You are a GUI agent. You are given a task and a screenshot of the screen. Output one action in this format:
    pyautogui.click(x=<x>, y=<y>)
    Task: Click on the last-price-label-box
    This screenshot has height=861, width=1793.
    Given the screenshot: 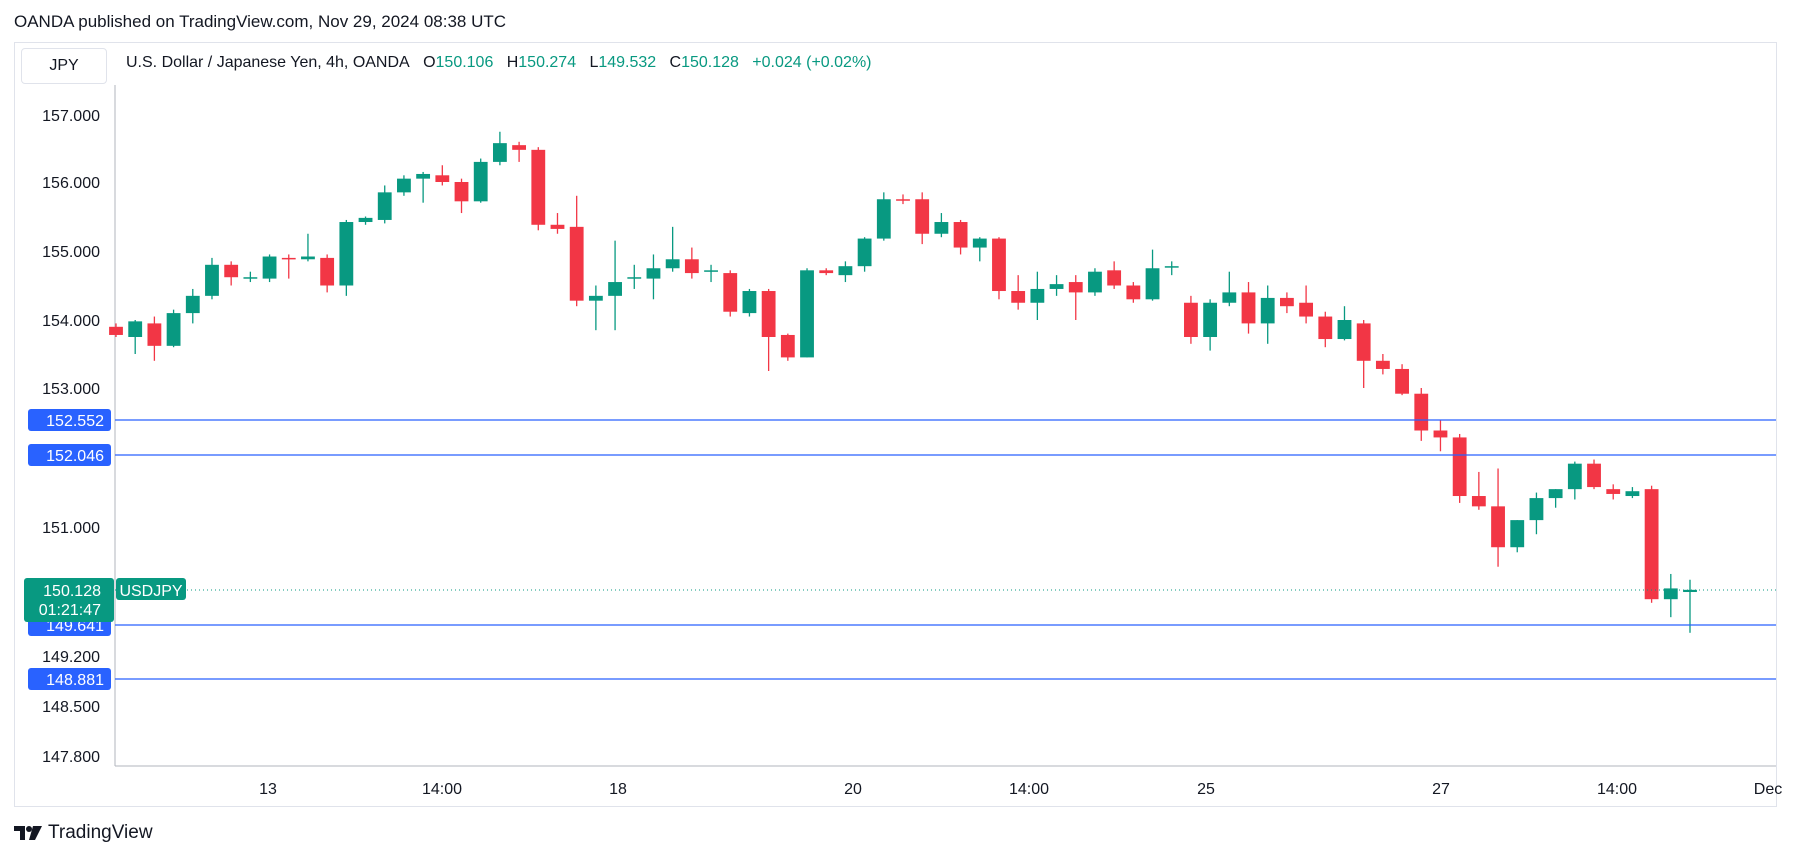 What is the action you would take?
    pyautogui.click(x=69, y=600)
    